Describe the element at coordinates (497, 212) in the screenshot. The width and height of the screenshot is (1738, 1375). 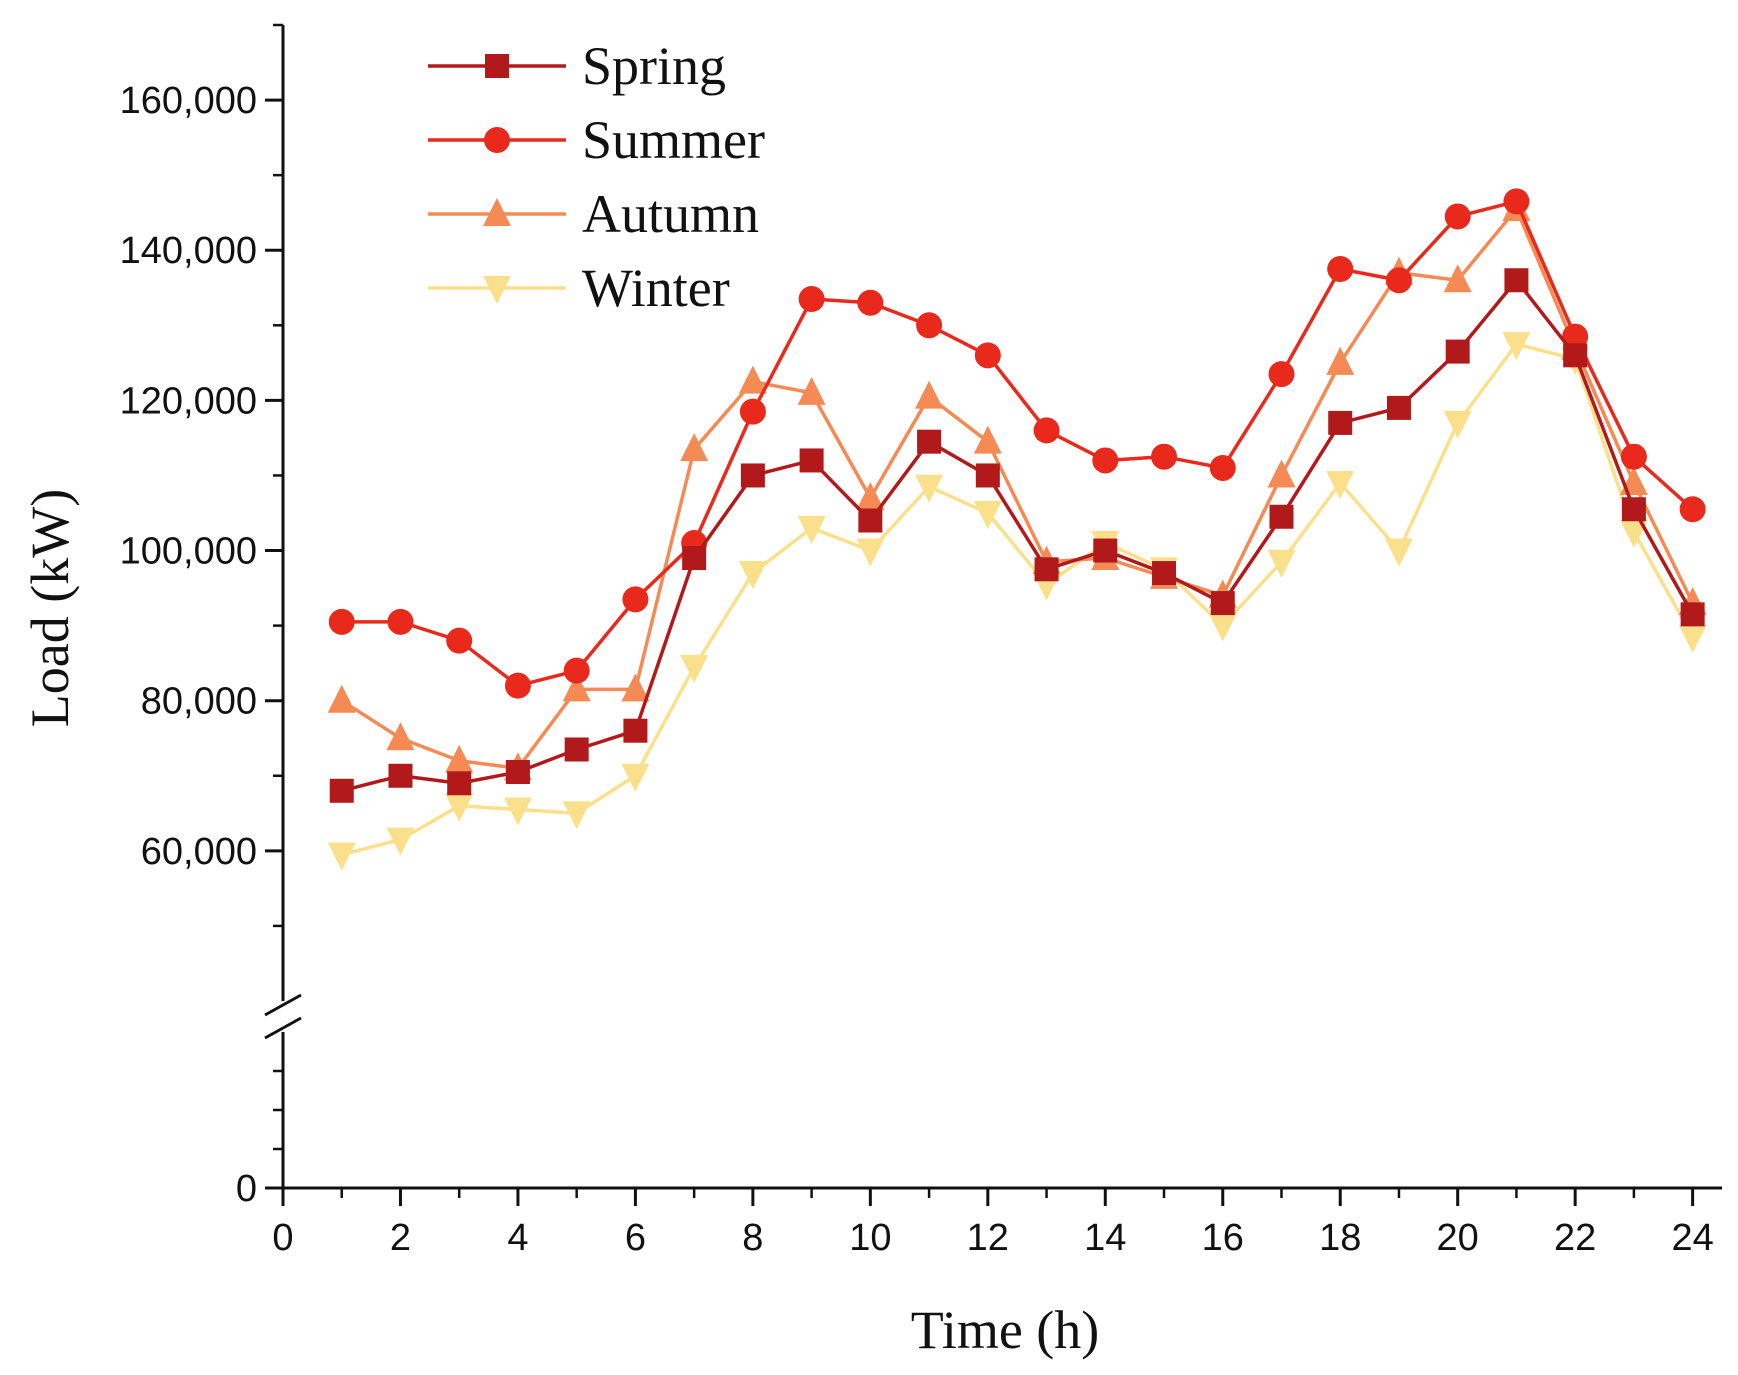
I see `legend-marker-autumn` at that location.